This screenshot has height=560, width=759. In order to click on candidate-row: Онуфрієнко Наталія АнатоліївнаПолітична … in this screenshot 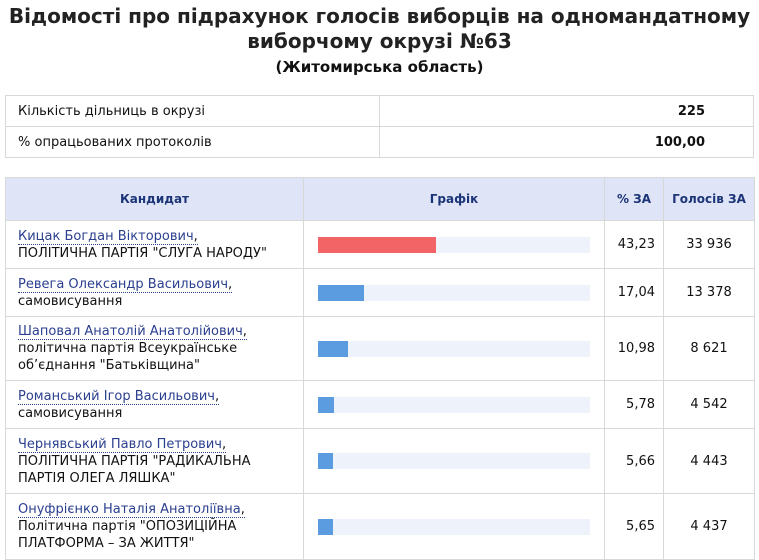, I will do `click(380, 526)`.